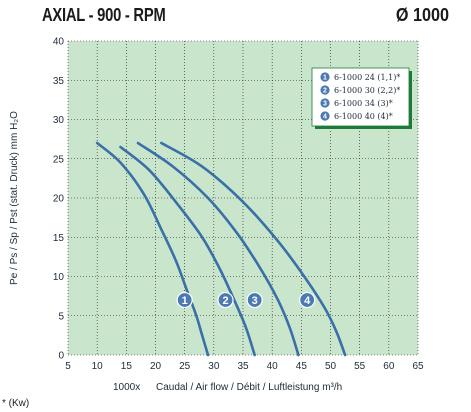 This screenshot has width=471, height=412. What do you see at coordinates (214, 366) in the screenshot?
I see `x-tick-label: 30` at bounding box center [214, 366].